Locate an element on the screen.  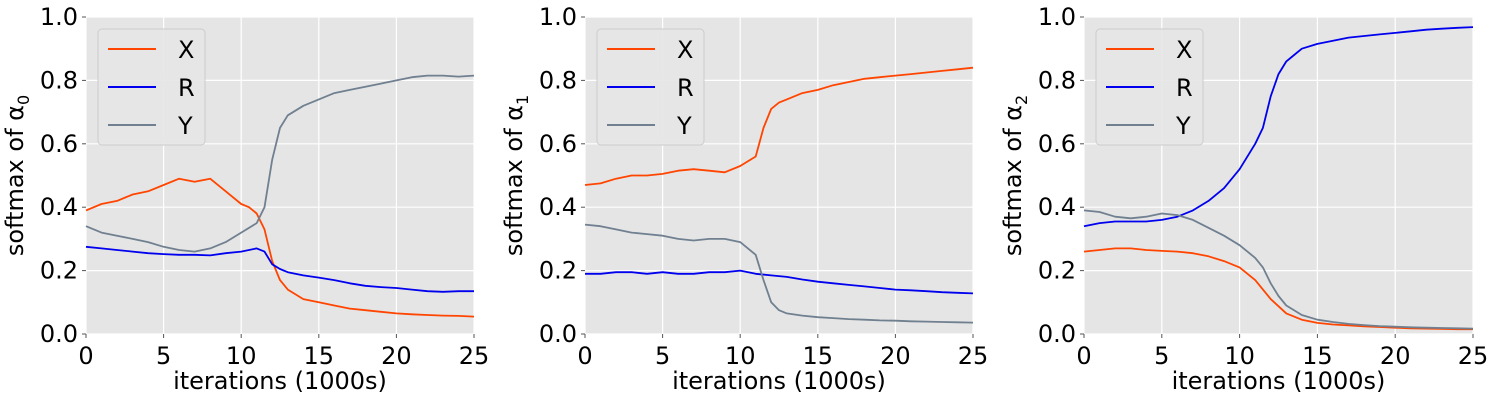
y-axis-label: softmax of α1 is located at coordinates (516, 175).